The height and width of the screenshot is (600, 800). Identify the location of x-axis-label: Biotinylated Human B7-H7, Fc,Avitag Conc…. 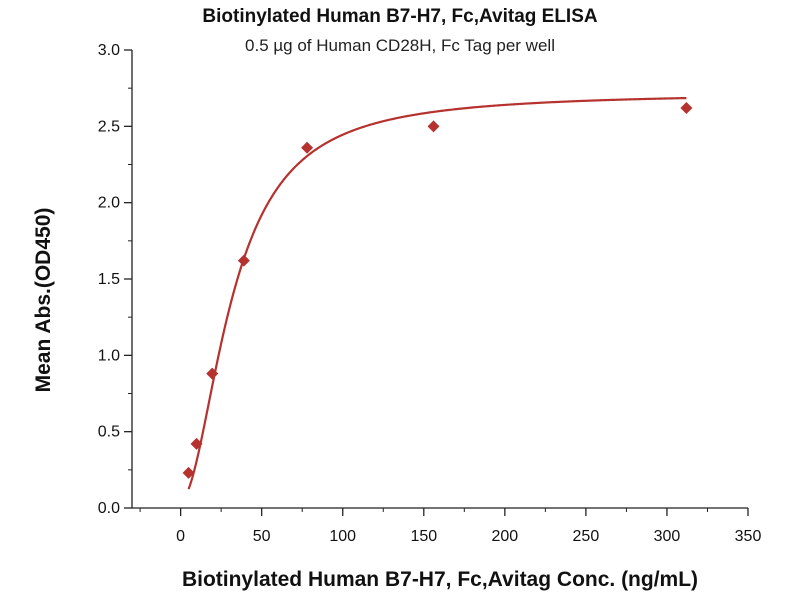
(440, 579).